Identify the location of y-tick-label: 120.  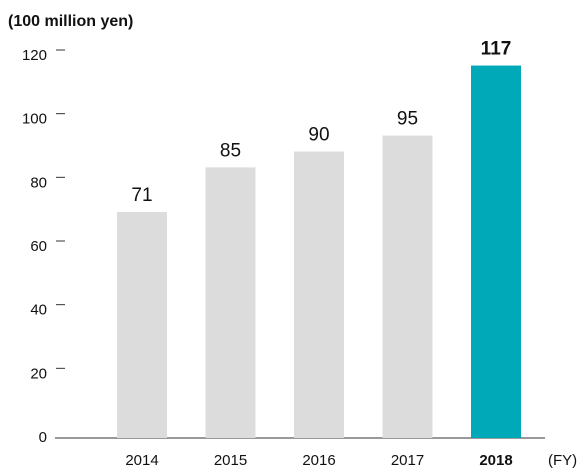
(34, 55).